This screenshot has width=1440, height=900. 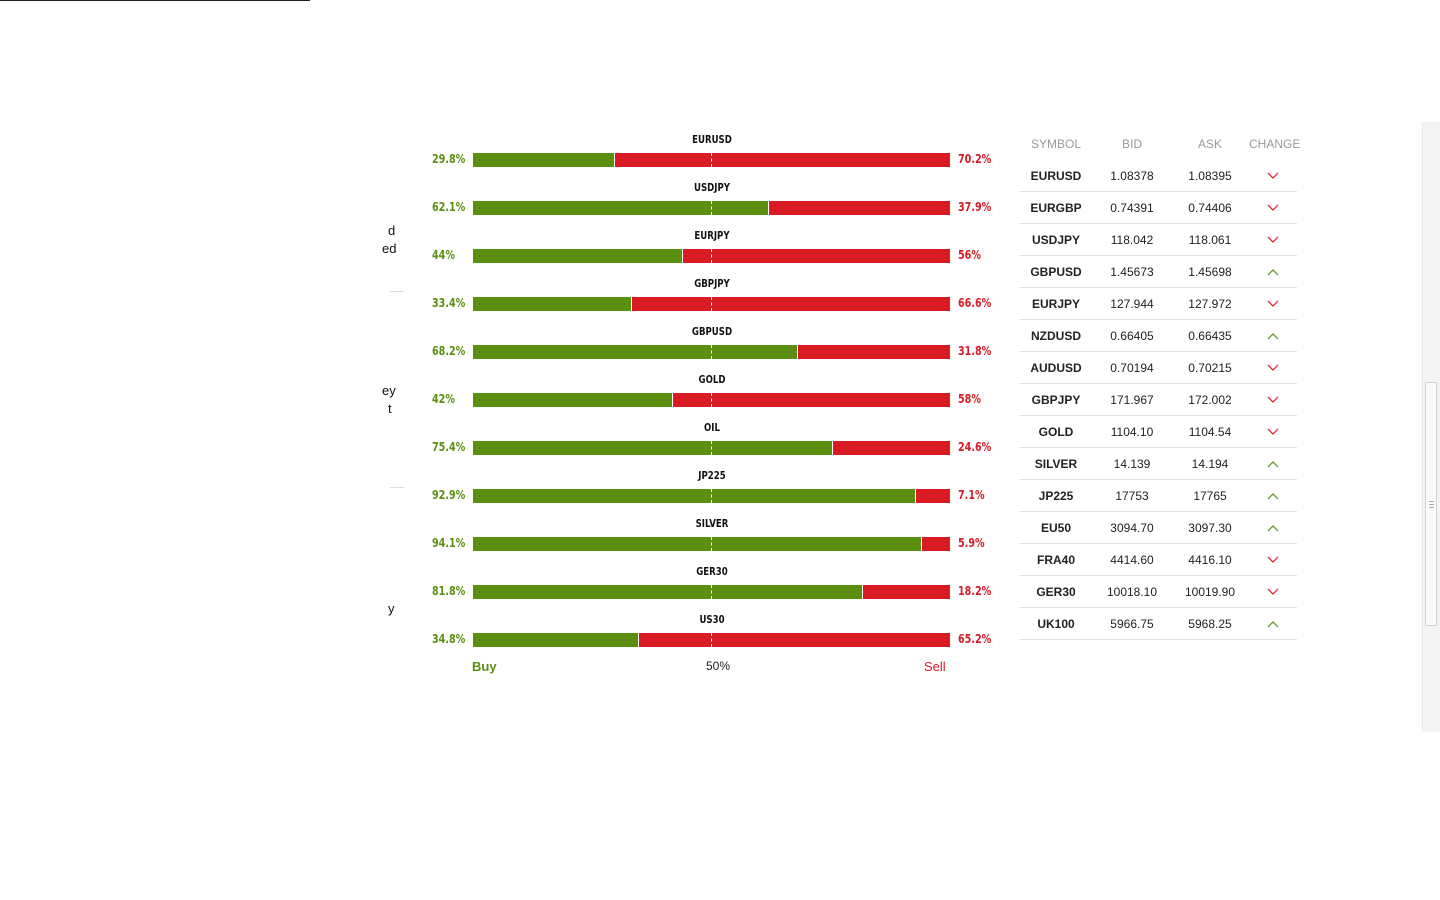 What do you see at coordinates (712, 619) in the screenshot?
I see `sentiment-symbol: US30` at bounding box center [712, 619].